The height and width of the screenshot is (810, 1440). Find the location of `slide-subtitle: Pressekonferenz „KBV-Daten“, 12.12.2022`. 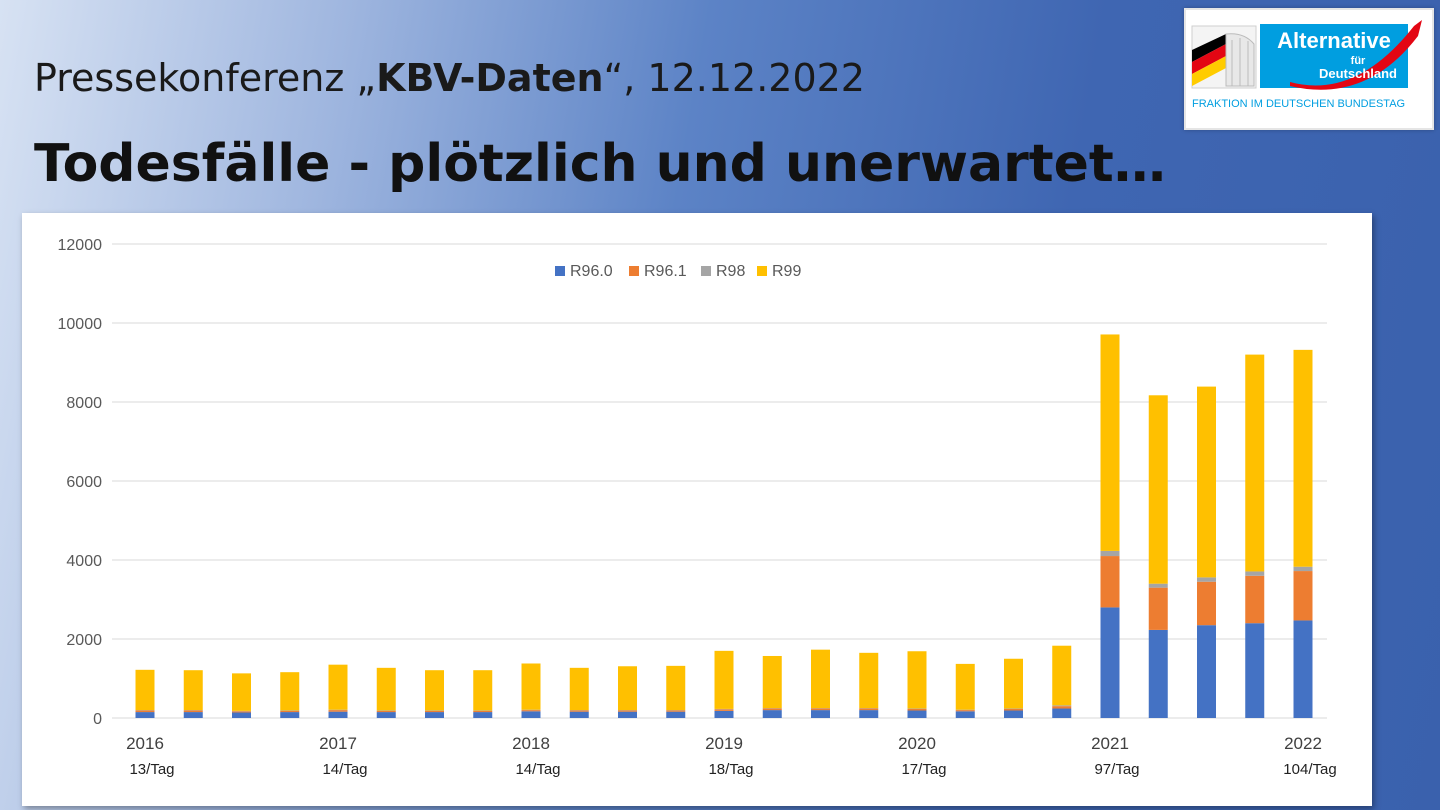

slide-subtitle: Pressekonferenz „KBV-Daten“, 12.12.2022 is located at coordinates (449, 78).